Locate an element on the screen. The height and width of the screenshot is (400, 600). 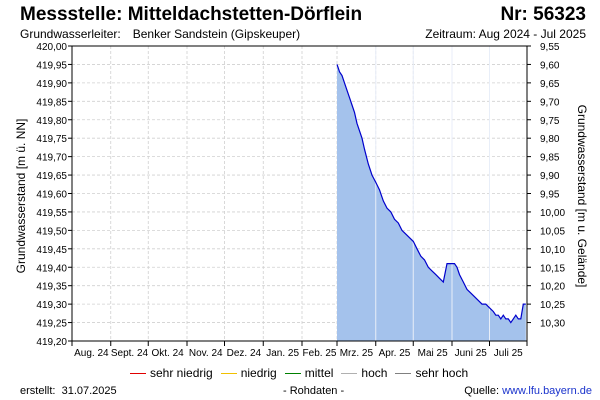
x-tick-label: Sept. 24 is located at coordinates (130, 353).